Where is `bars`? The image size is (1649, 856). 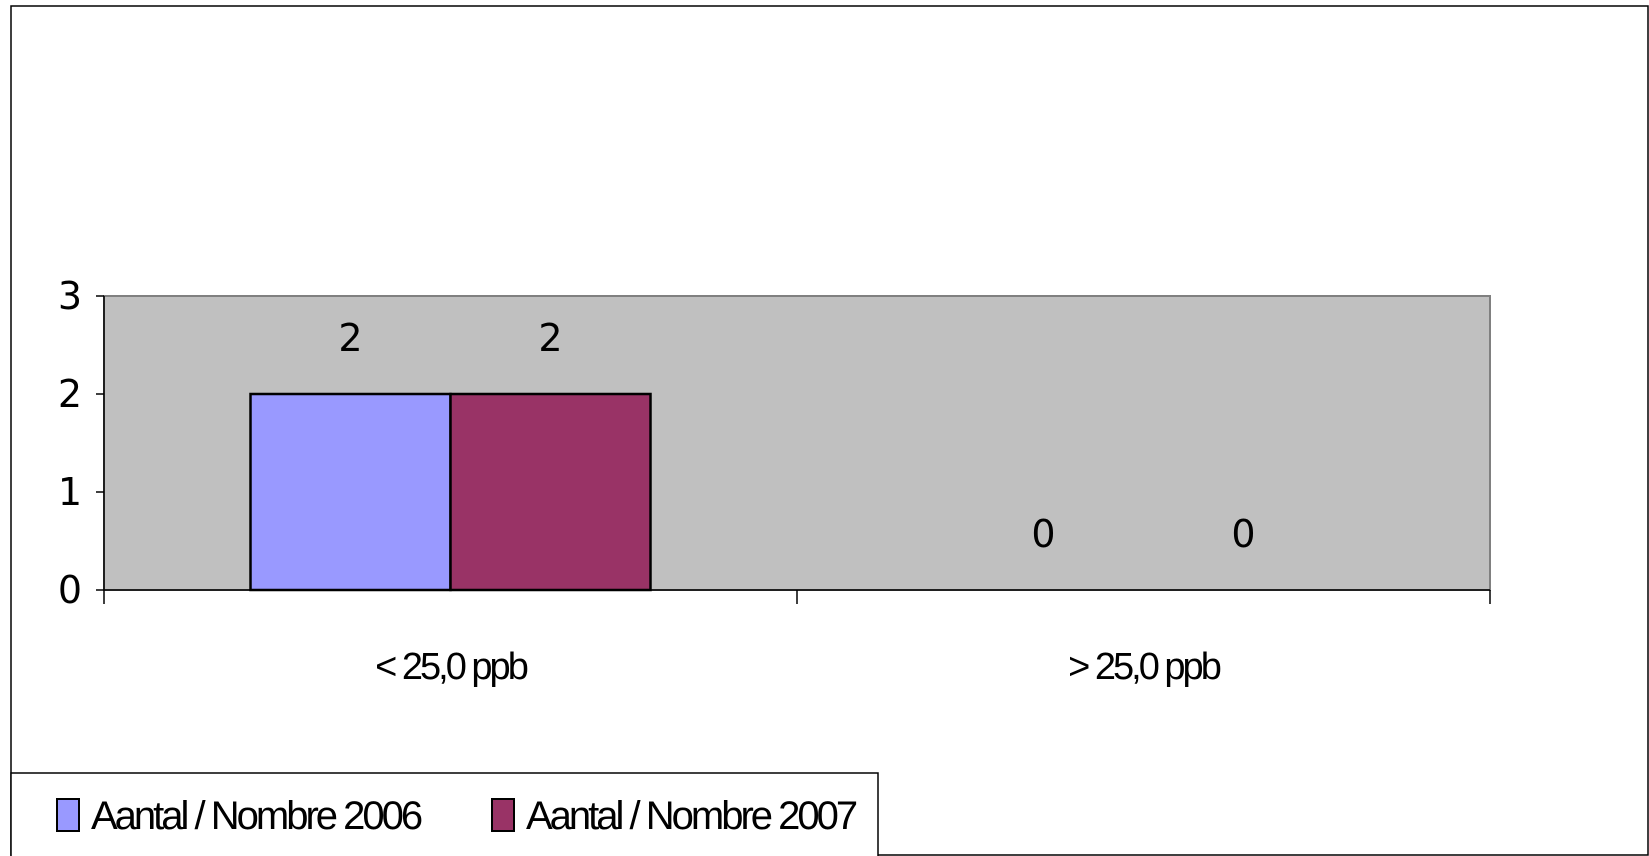 bars is located at coordinates (450, 492).